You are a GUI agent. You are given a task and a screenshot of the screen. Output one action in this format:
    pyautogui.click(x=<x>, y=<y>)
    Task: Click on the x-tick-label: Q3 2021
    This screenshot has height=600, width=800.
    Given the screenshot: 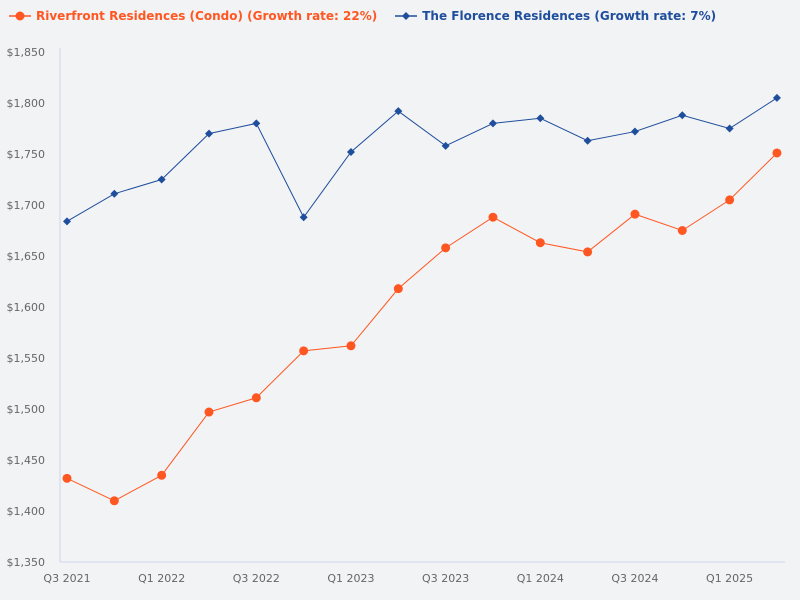 What is the action you would take?
    pyautogui.click(x=66, y=578)
    